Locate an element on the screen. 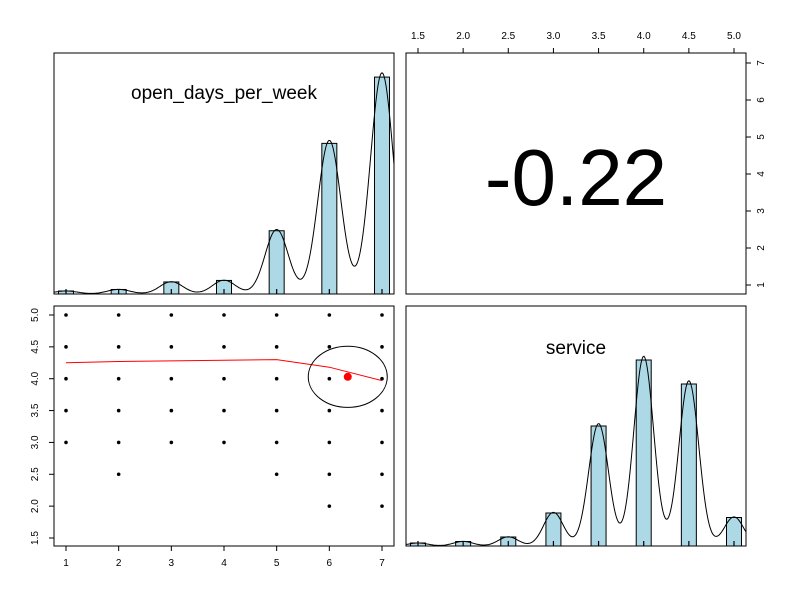 The image size is (800, 605). right-tick-label: 5 is located at coordinates (761, 137).